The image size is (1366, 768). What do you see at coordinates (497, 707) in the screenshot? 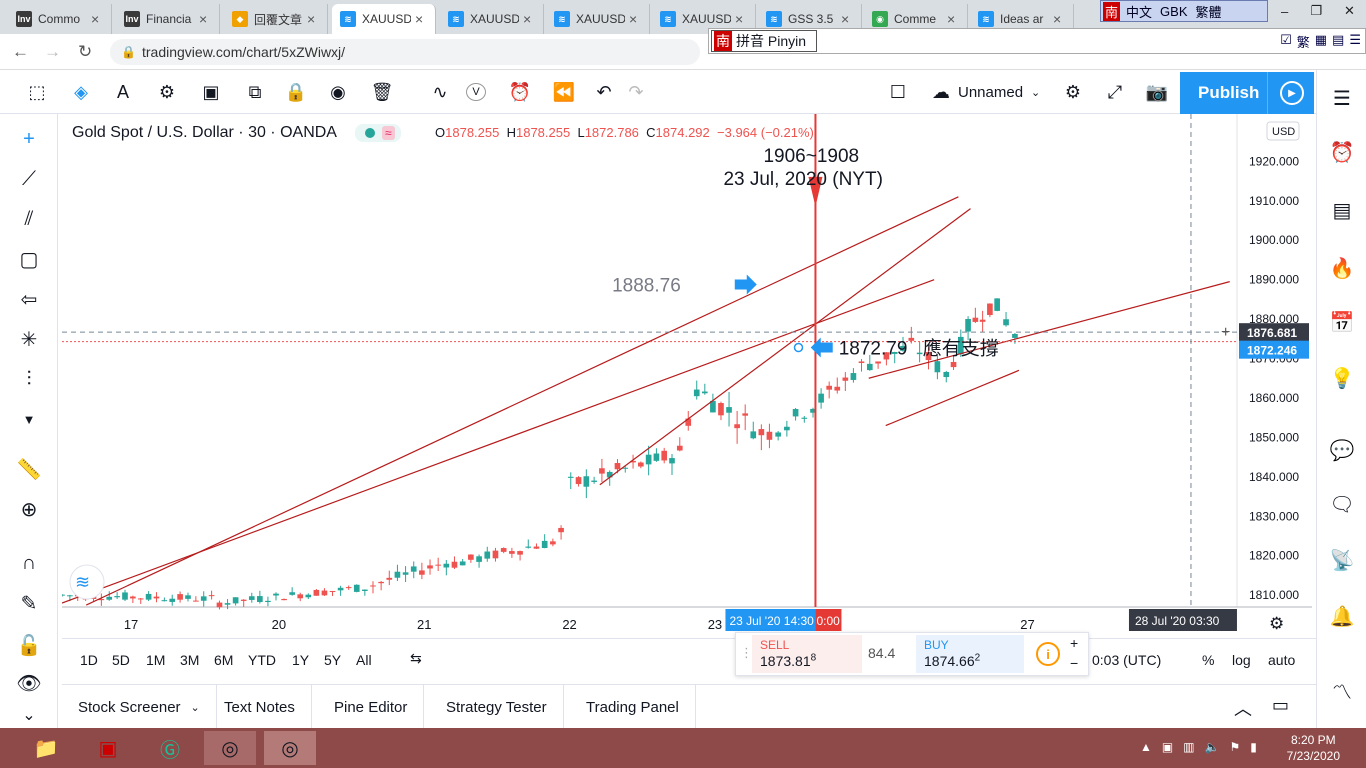
I see `panel-tab-strategy-tester: Strategy Tester` at bounding box center [497, 707].